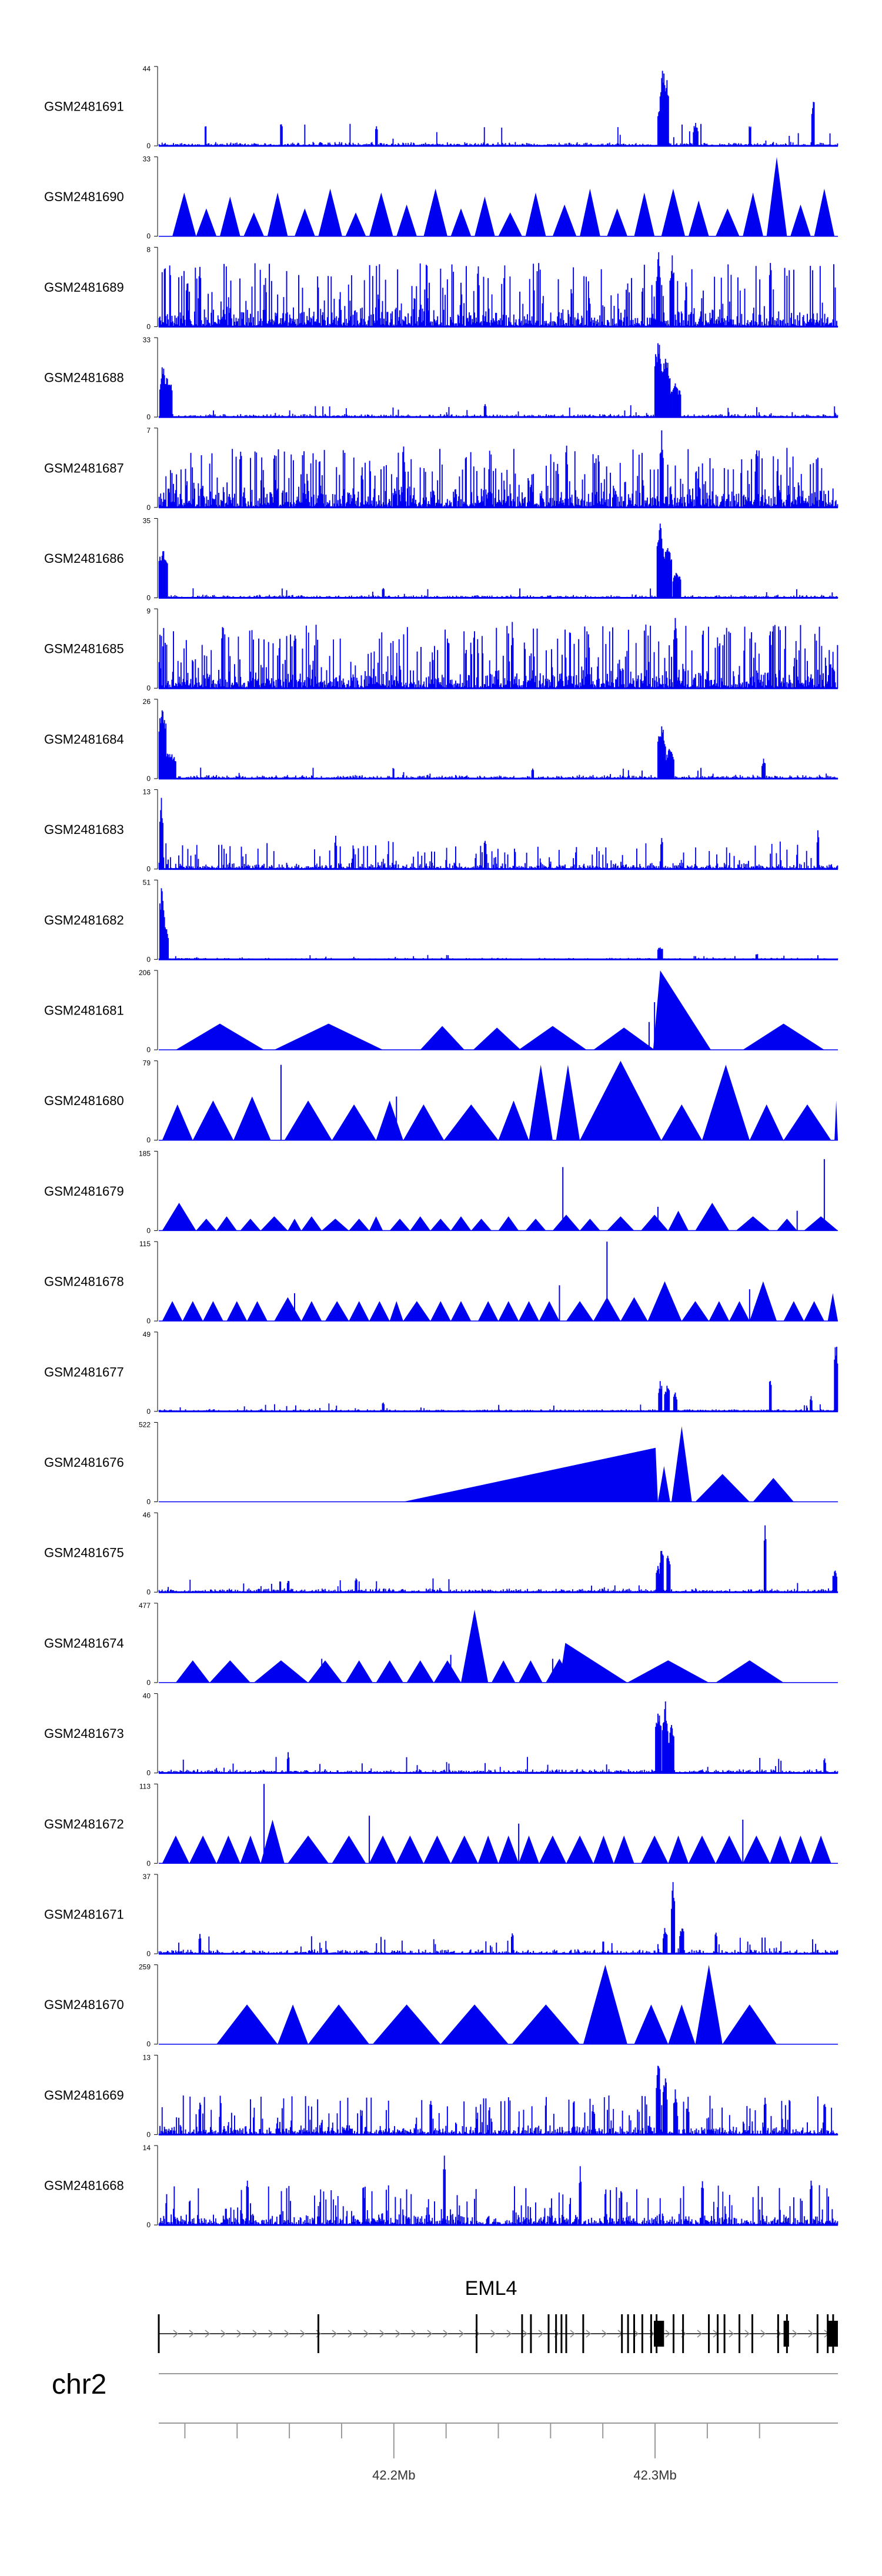 The height and width of the screenshot is (2576, 882). I want to click on track-GSM2481668: GSM2481668 14 0, so click(441, 2186).